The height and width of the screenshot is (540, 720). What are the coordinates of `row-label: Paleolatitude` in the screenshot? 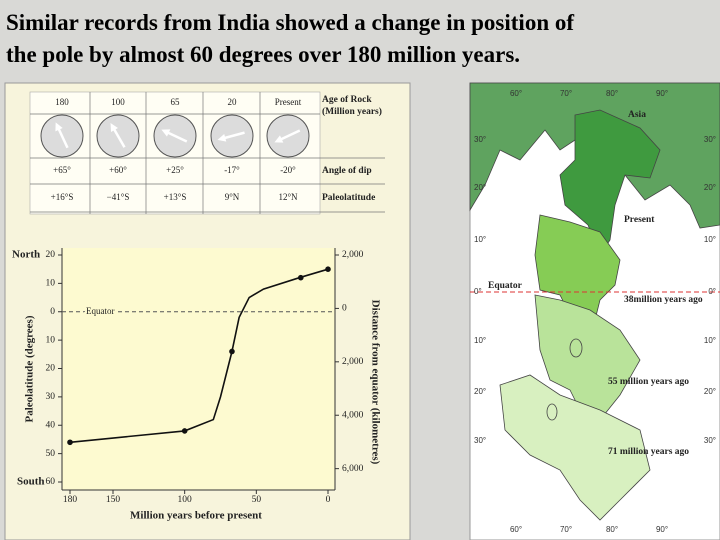 It's located at (348, 198).